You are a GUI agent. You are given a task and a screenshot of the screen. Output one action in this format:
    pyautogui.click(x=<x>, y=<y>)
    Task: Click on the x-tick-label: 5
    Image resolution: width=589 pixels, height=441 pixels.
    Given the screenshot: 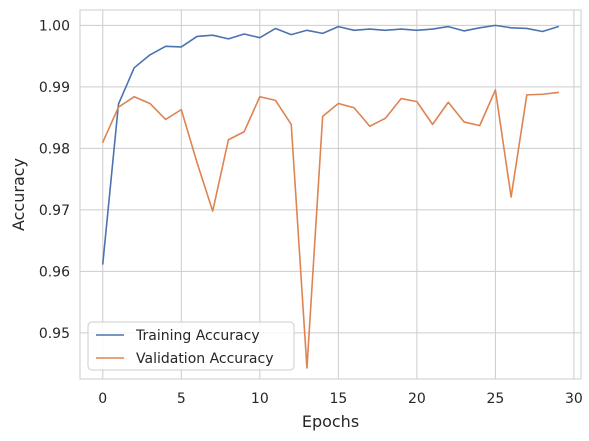 What is the action you would take?
    pyautogui.click(x=181, y=399)
    